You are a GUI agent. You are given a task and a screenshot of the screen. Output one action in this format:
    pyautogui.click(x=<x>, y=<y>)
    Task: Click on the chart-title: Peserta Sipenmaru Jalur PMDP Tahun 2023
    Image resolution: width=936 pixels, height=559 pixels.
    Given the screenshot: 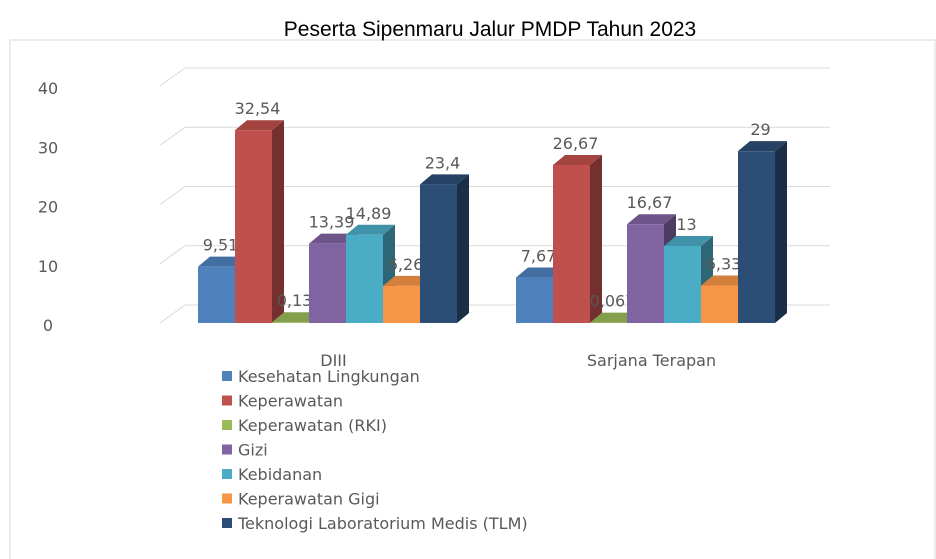 What is the action you would take?
    pyautogui.click(x=490, y=29)
    